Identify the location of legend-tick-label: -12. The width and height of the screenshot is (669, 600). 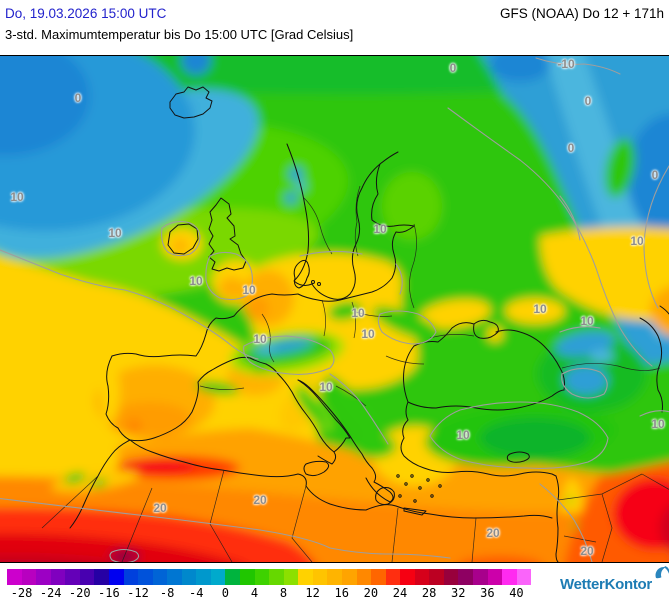
(138, 593).